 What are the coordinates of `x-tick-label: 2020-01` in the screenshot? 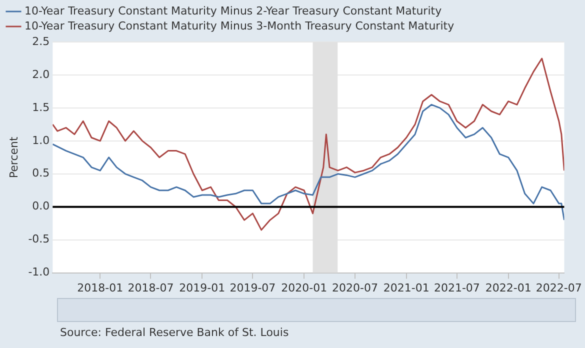 It's located at (304, 287).